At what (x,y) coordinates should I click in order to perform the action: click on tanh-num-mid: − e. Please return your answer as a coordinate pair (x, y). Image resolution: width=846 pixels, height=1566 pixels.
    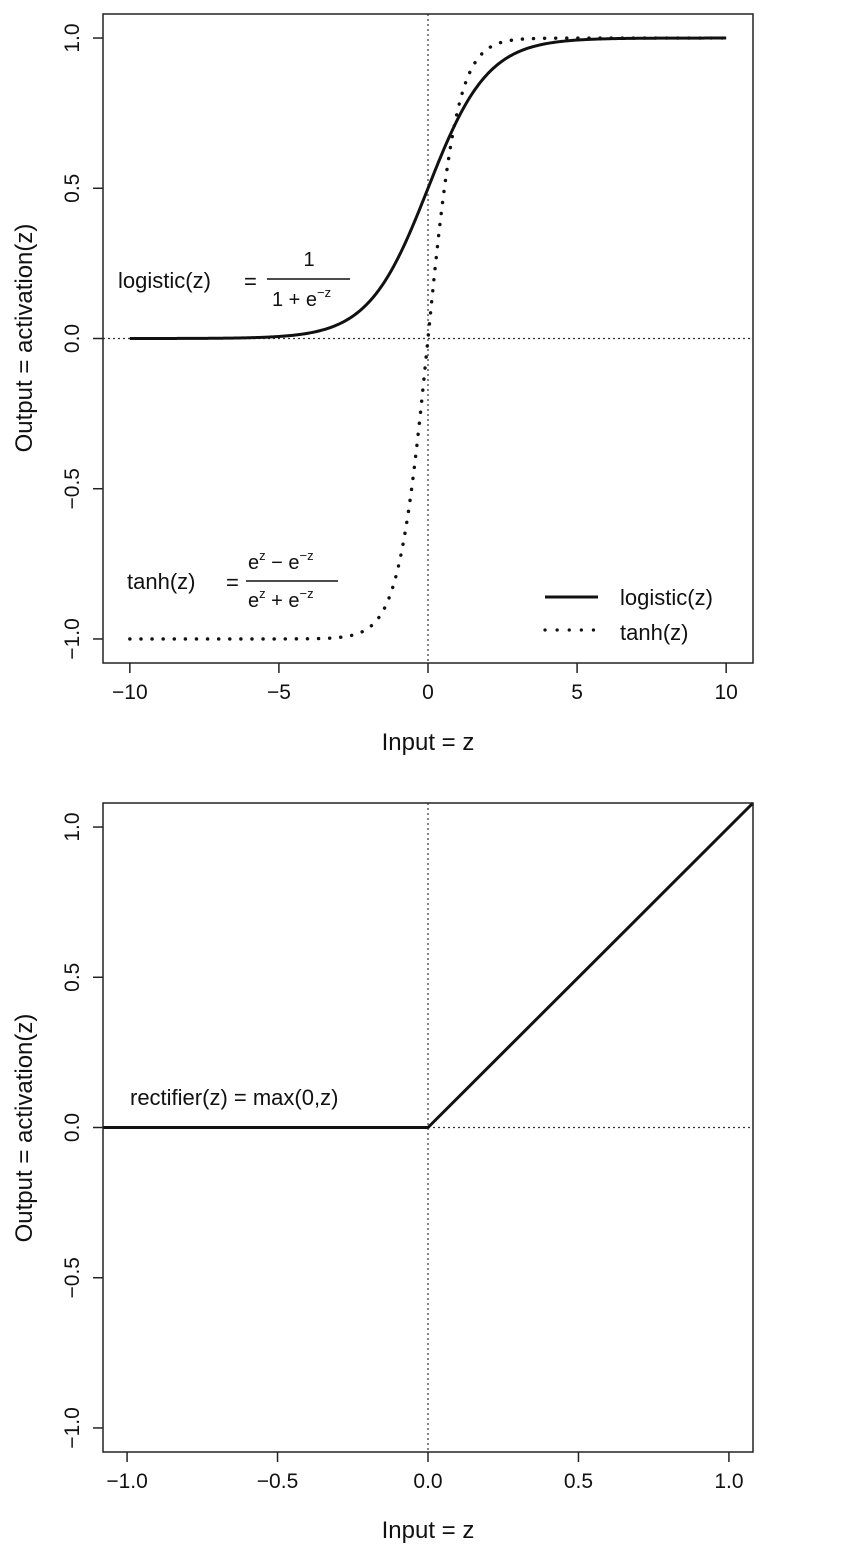
    Looking at the image, I should click on (283, 563).